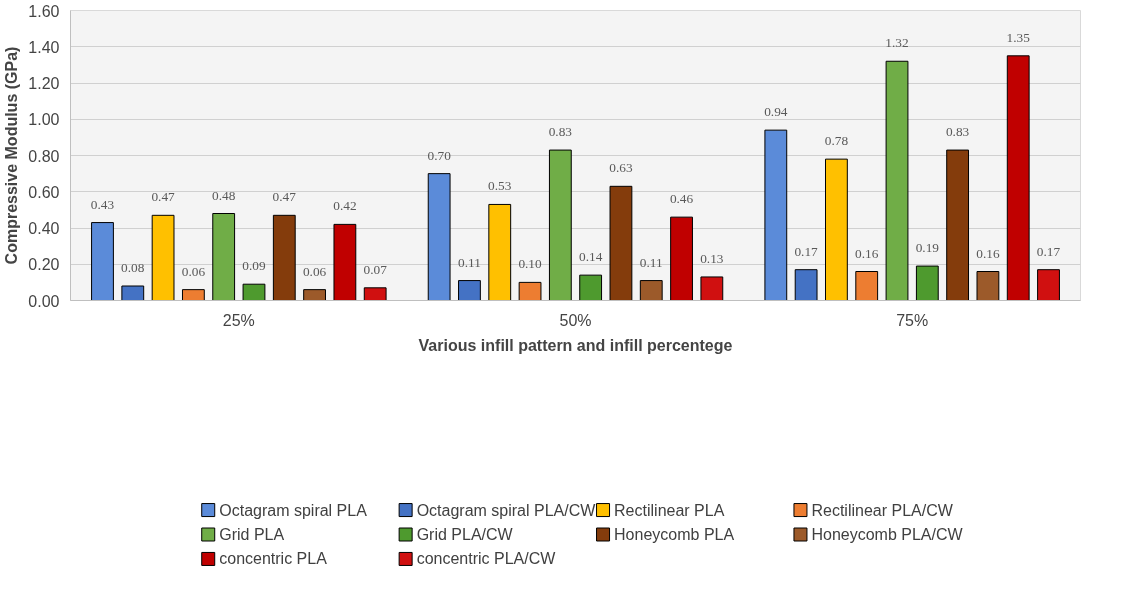  I want to click on legend-label: concentric PLA/CW, so click(486, 559).